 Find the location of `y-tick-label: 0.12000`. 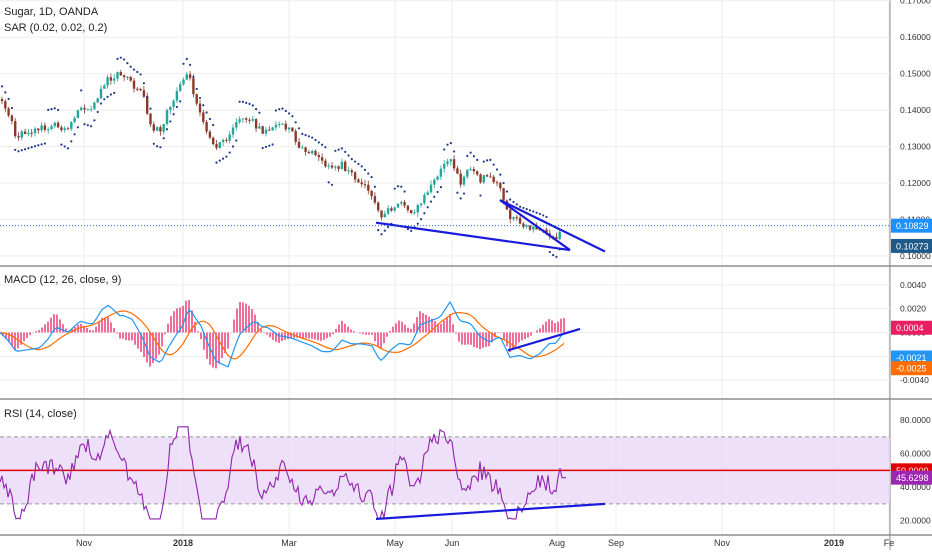

y-tick-label: 0.12000 is located at coordinates (915, 183).